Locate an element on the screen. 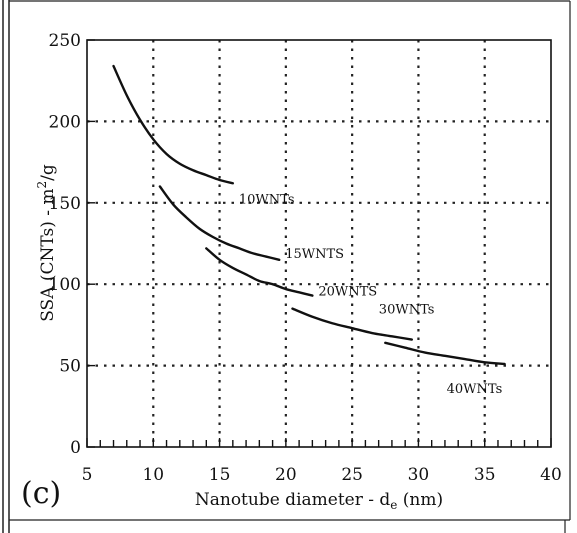 The image size is (577, 533). y-tick-label: 150 is located at coordinates (65, 204).